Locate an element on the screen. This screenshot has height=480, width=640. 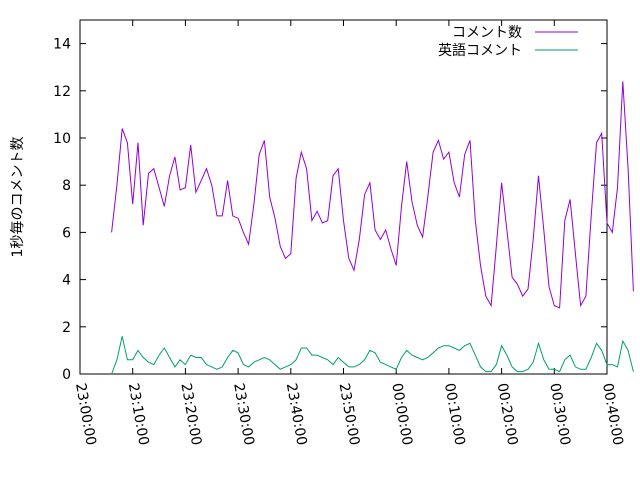
y-tick-label: 8 is located at coordinates (66, 186).